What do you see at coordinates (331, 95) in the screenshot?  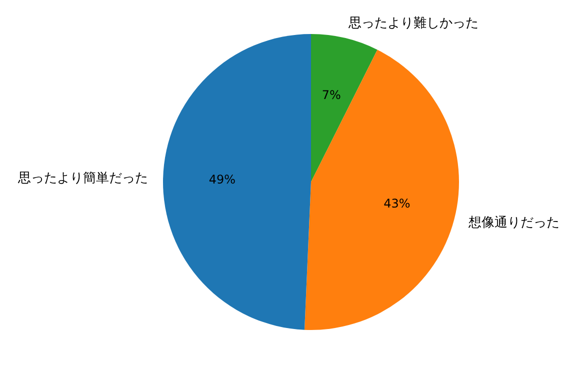 I see `data-label: 7%` at bounding box center [331, 95].